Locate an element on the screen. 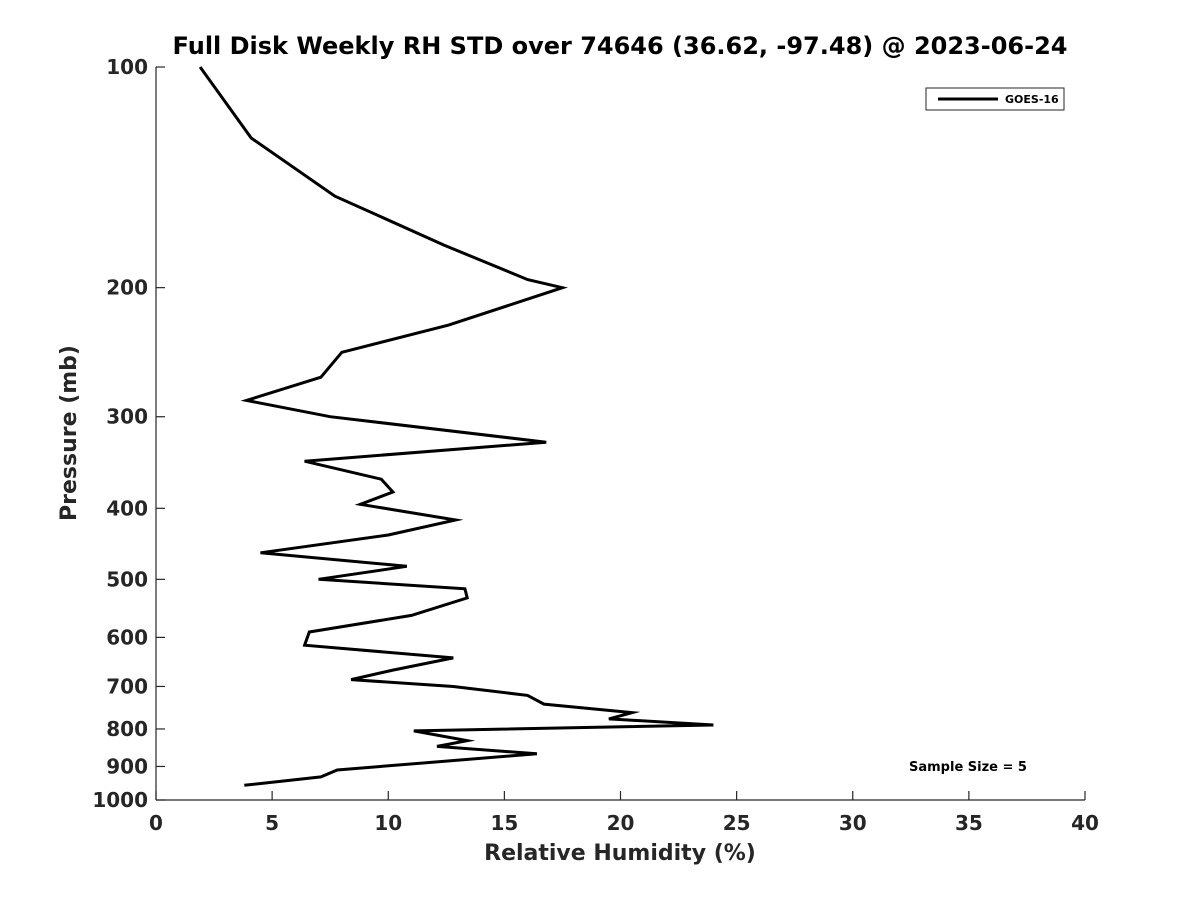 Image resolution: width=1200 pixels, height=905 pixels. x-tick-label: 0 is located at coordinates (156, 823).